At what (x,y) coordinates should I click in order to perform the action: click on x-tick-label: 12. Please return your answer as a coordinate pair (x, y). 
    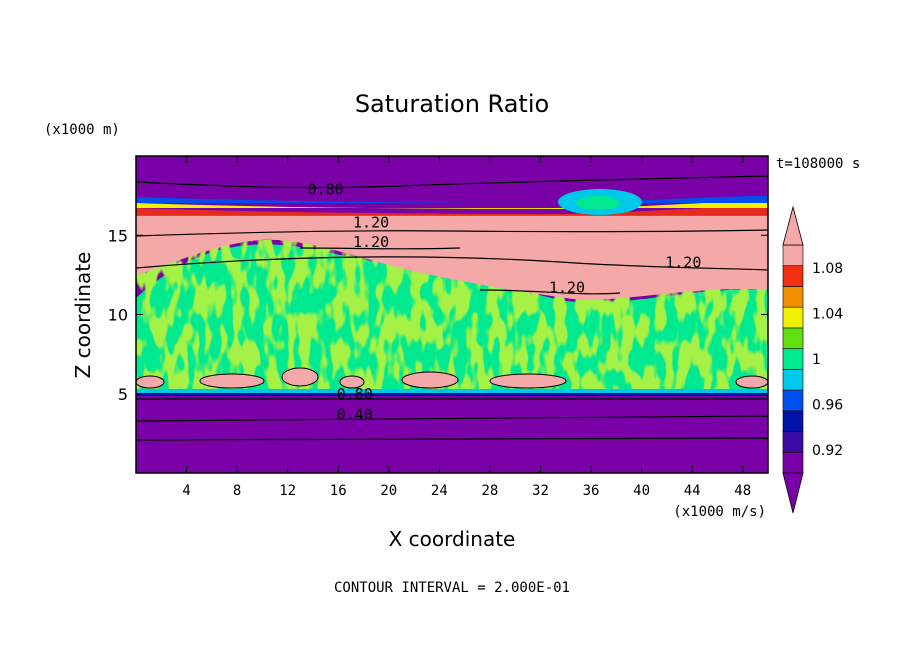
    Looking at the image, I should click on (287, 491).